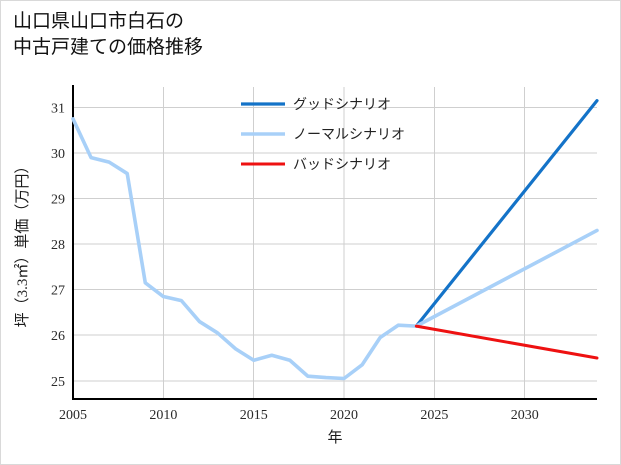 Image resolution: width=621 pixels, height=465 pixels. What do you see at coordinates (58, 382) in the screenshot?
I see `y-tick-label: 25` at bounding box center [58, 382].